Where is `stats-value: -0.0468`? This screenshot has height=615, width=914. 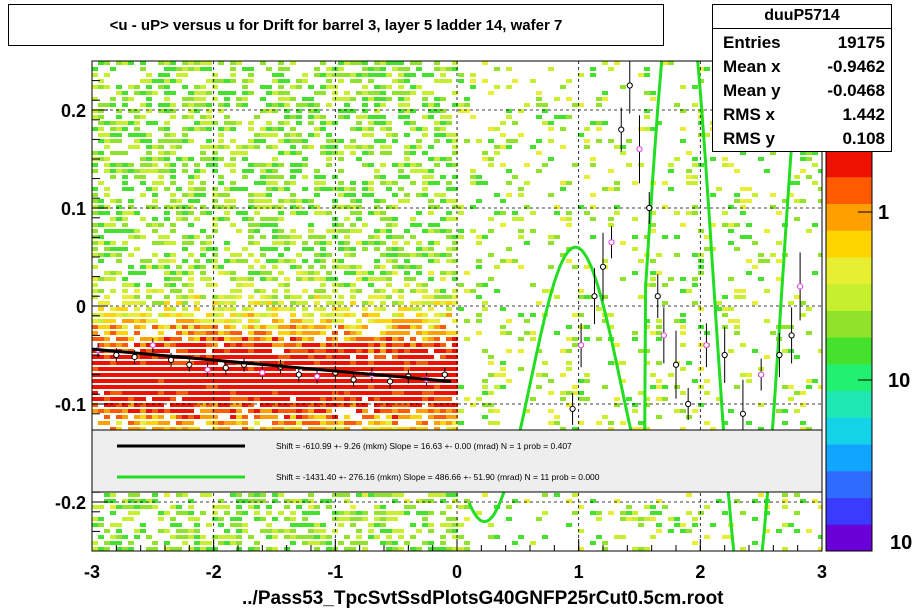 stats-value: -0.0468 is located at coordinates (856, 90).